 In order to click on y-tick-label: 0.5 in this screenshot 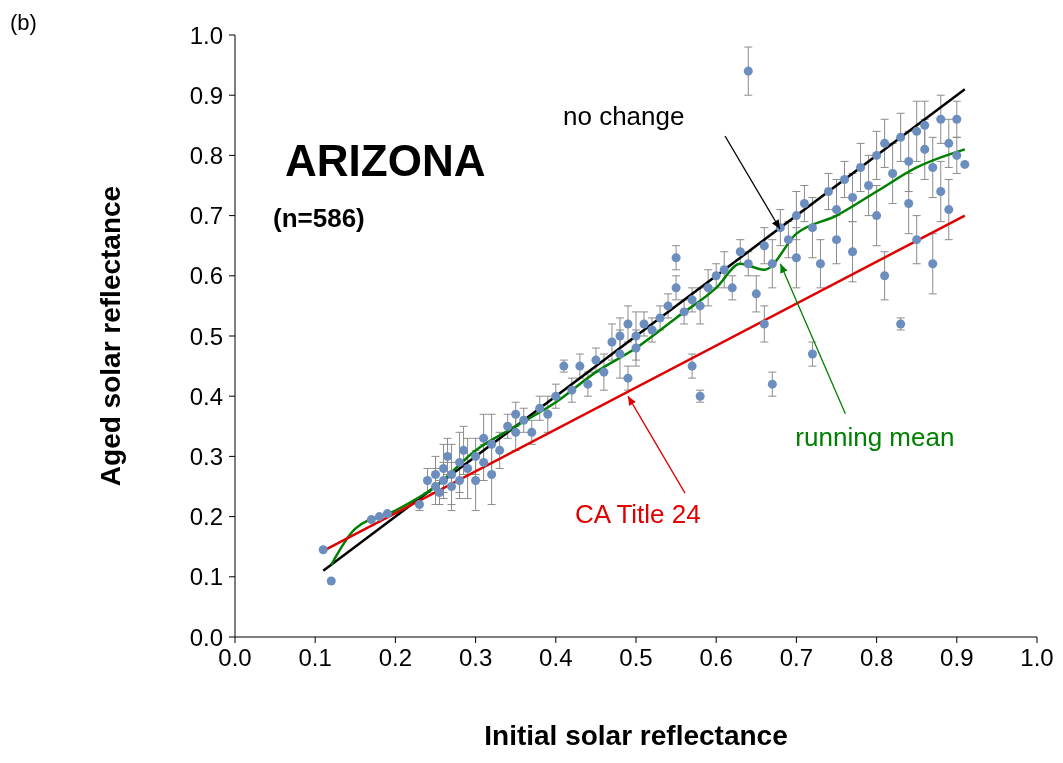, I will do `click(206, 336)`.